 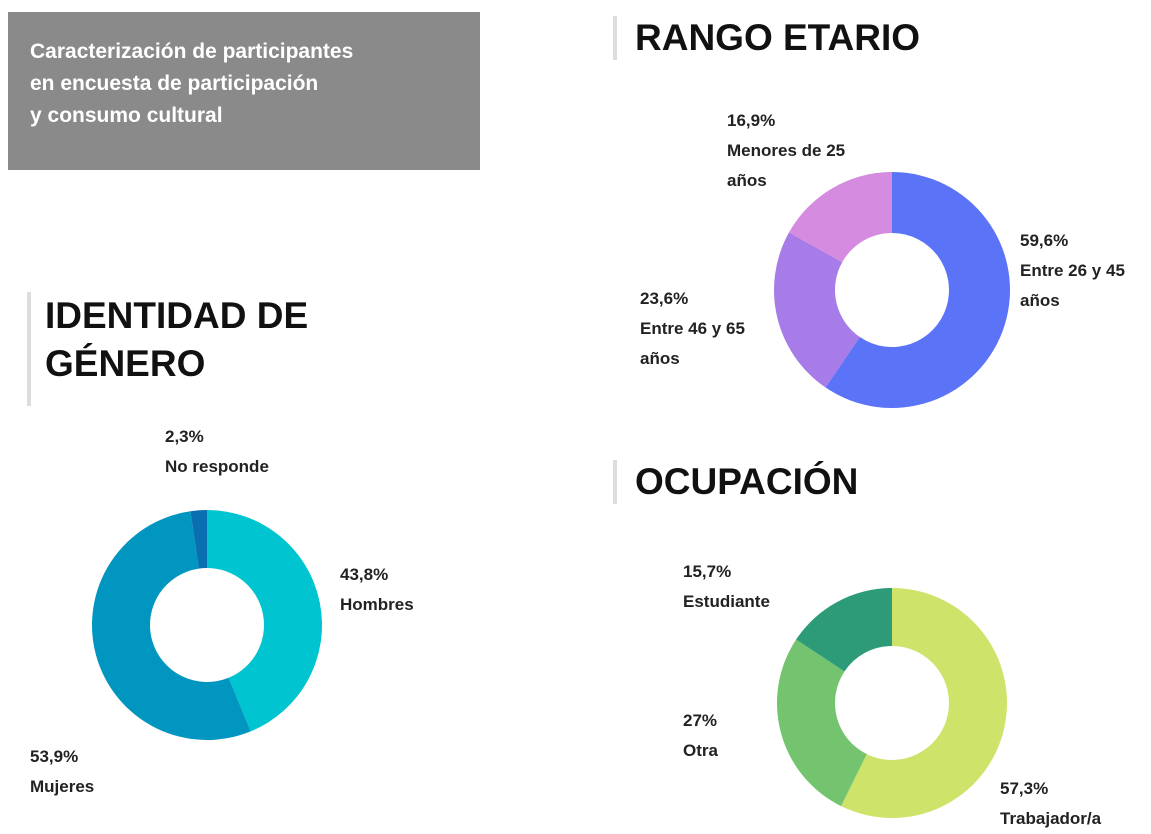 What do you see at coordinates (184, 436) in the screenshot?
I see `value-label: 2,3%` at bounding box center [184, 436].